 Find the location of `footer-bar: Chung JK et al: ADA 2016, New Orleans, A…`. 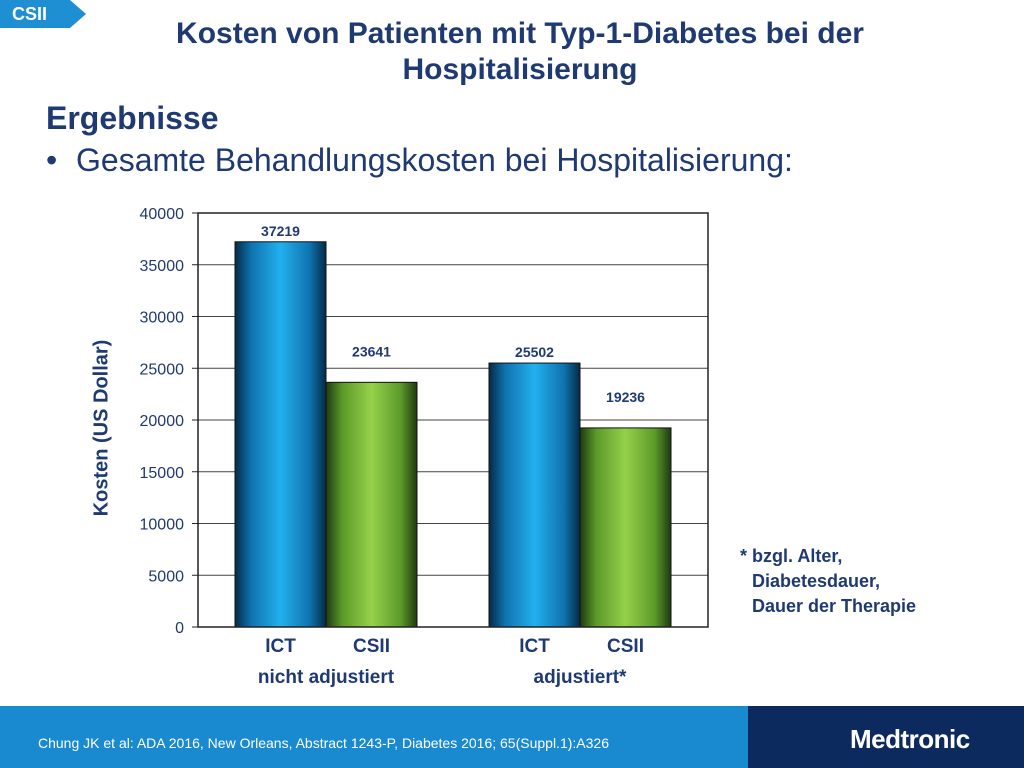

footer-bar: Chung JK et al: ADA 2016, New Orleans, A… is located at coordinates (512, 737).